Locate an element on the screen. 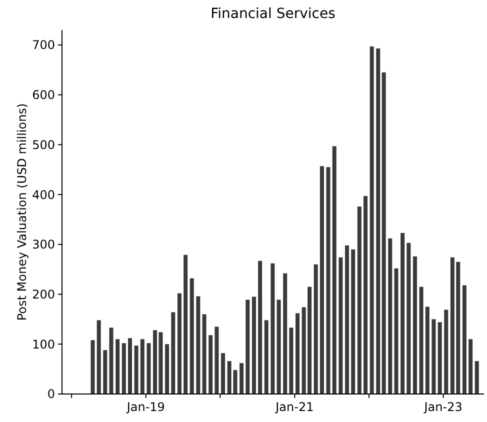 This screenshot has height=422, width=487. x-tick-label: Jan-23 is located at coordinates (442, 407).